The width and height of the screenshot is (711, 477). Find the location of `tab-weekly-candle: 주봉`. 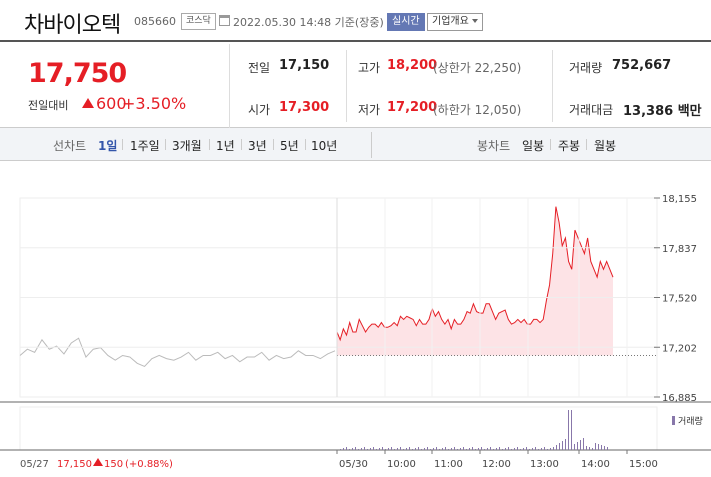

tab-weekly-candle: 주봉 is located at coordinates (569, 146).